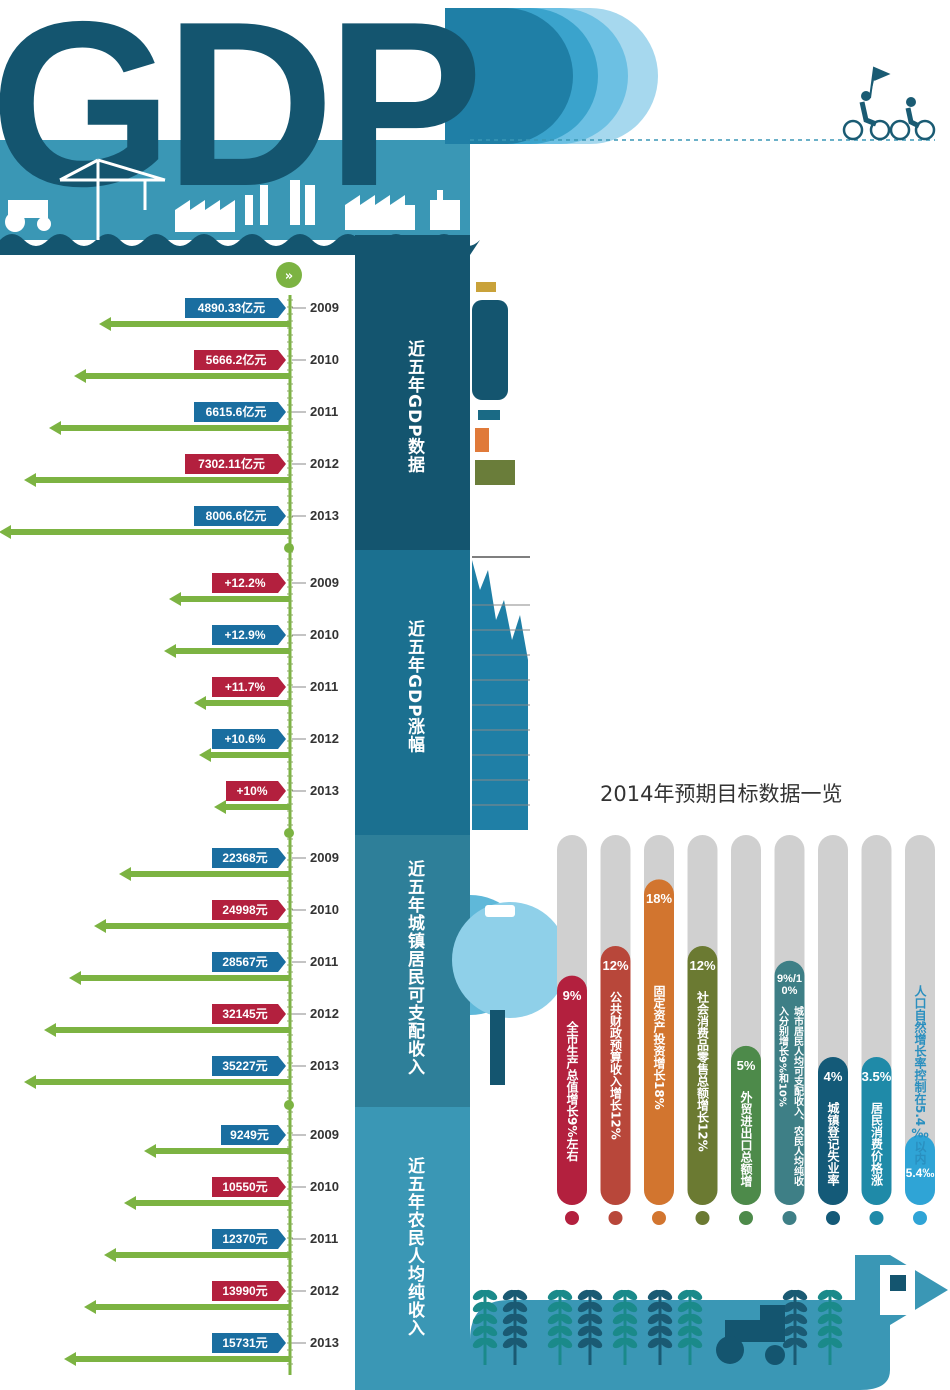  What do you see at coordinates (750, 1335) in the screenshot?
I see `farm-tractor-icon` at bounding box center [750, 1335].